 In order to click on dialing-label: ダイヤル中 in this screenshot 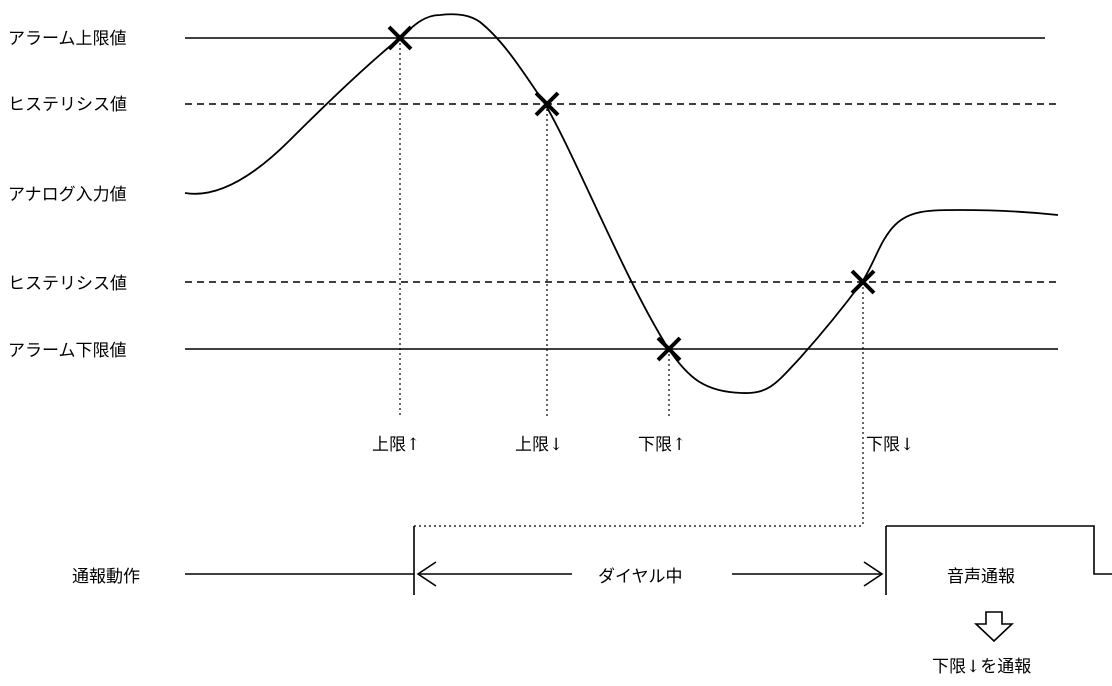, I will do `click(640, 577)`.